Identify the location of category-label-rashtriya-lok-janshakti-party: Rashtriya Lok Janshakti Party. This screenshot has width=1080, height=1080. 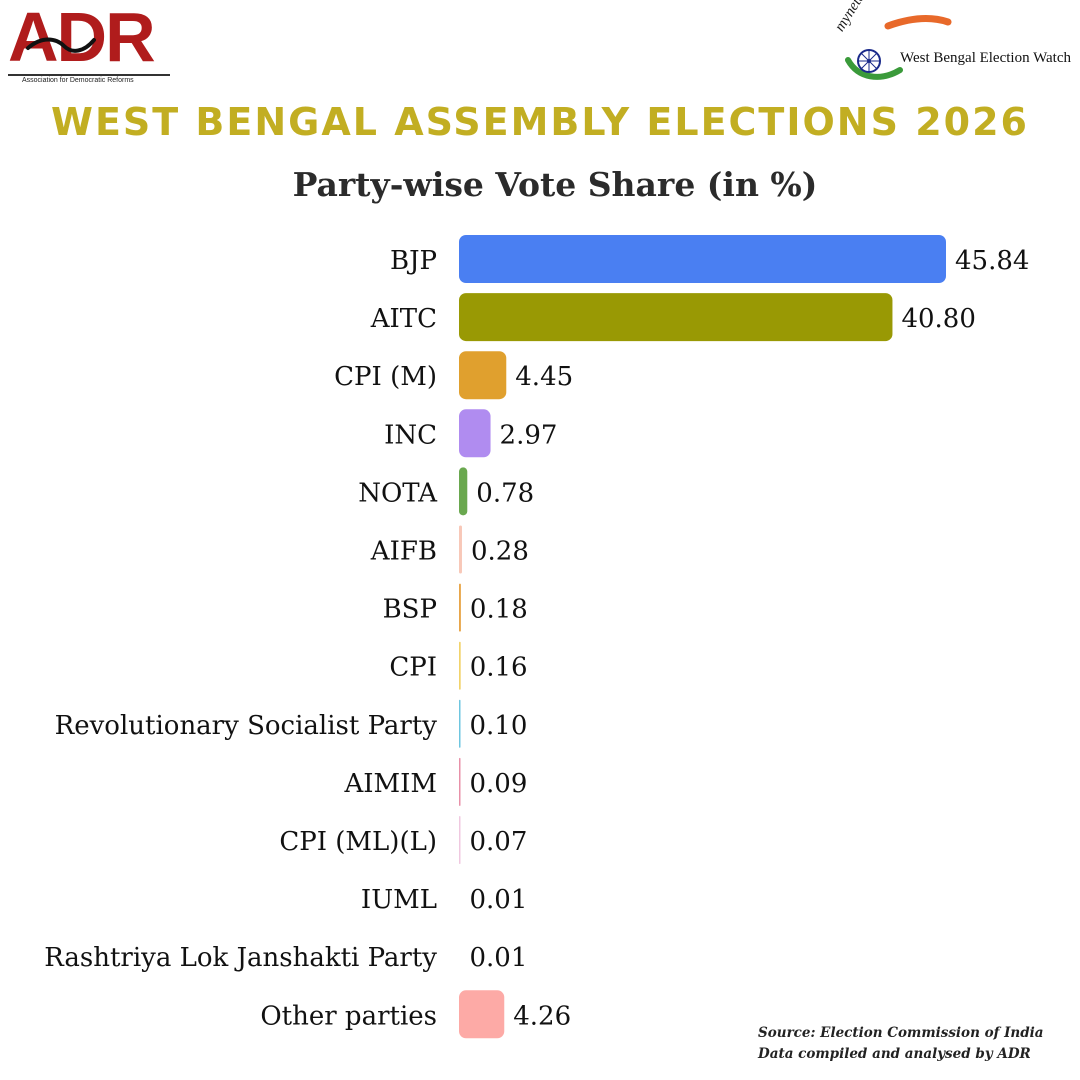
(240, 958).